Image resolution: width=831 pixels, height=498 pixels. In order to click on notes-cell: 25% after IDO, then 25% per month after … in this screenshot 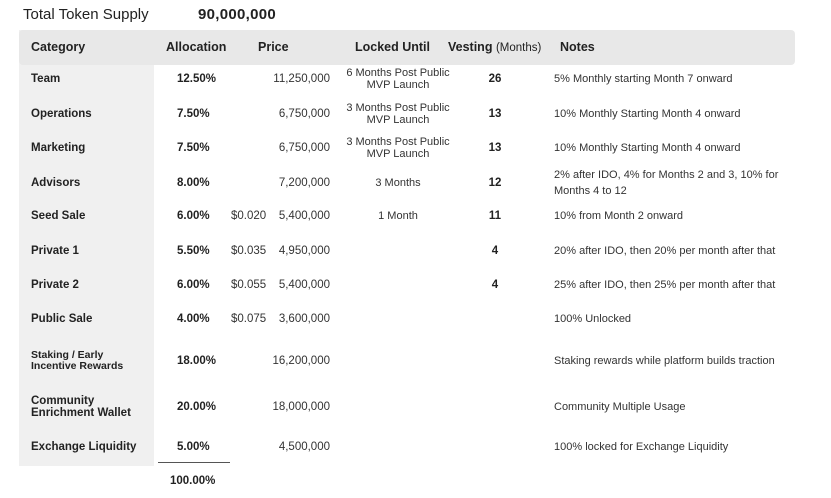, I will do `click(665, 285)`.